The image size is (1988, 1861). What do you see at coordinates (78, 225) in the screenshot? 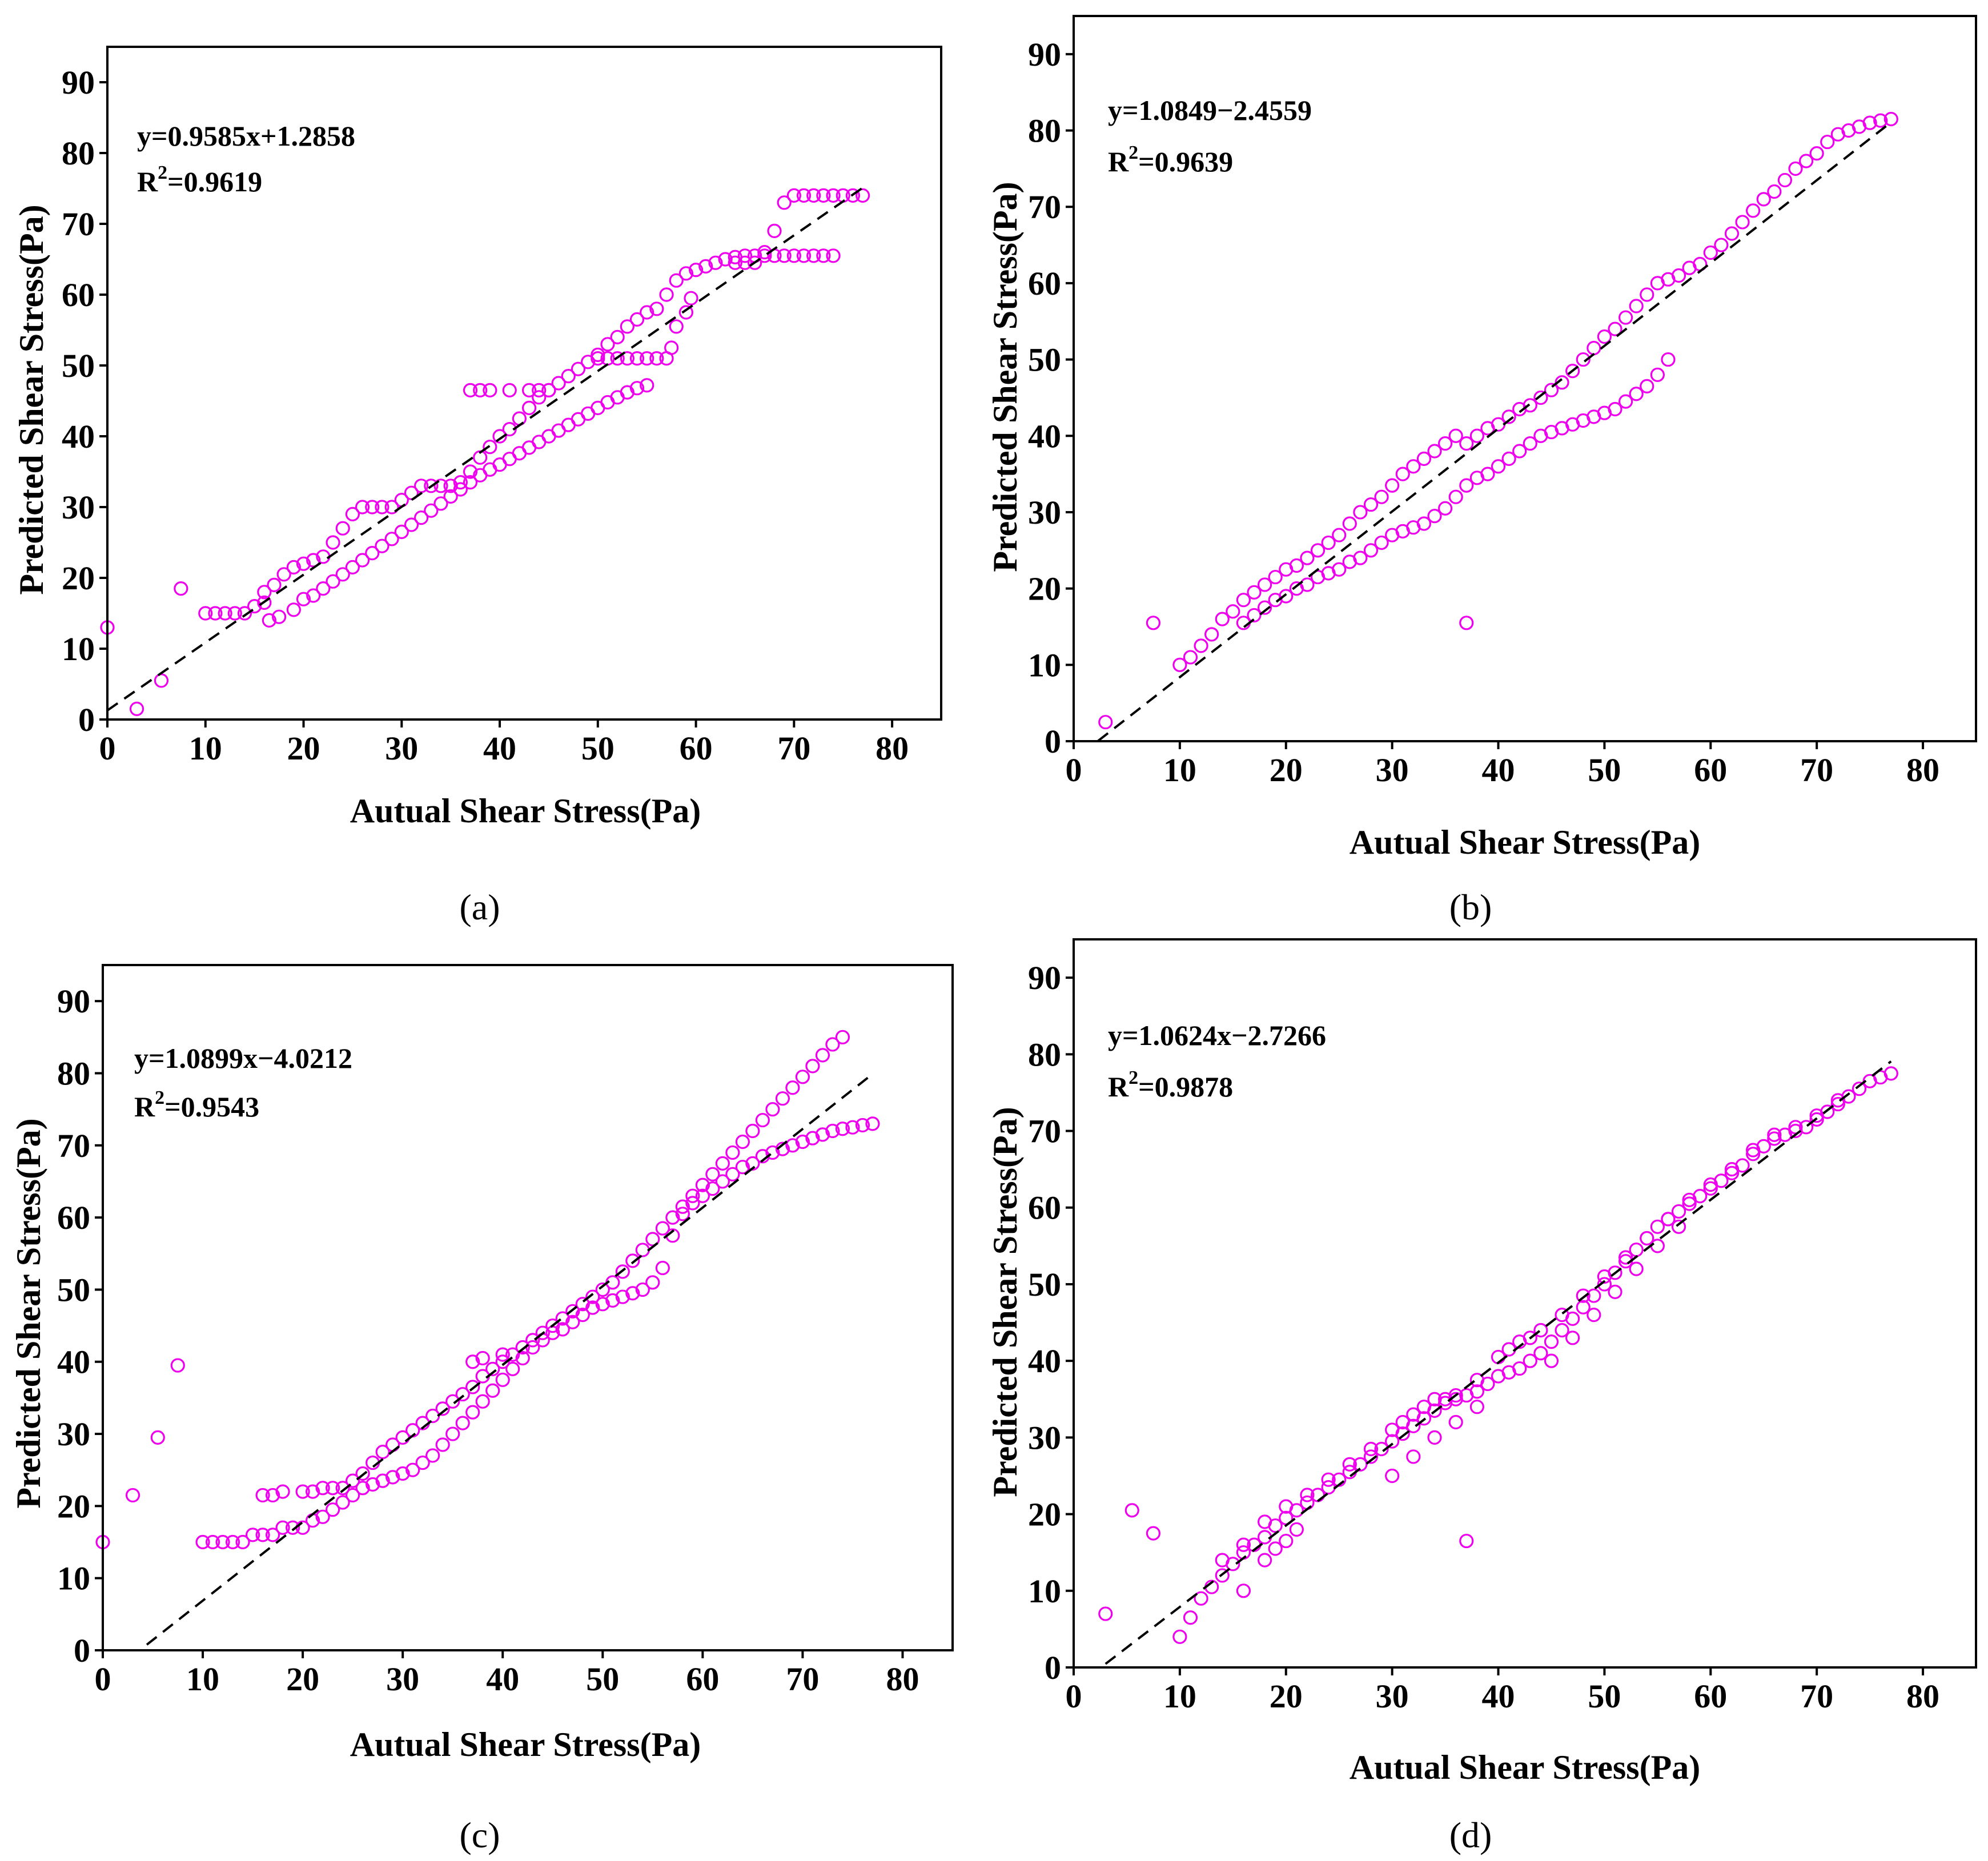
I see `y-tick-label-a: 70` at bounding box center [78, 225].